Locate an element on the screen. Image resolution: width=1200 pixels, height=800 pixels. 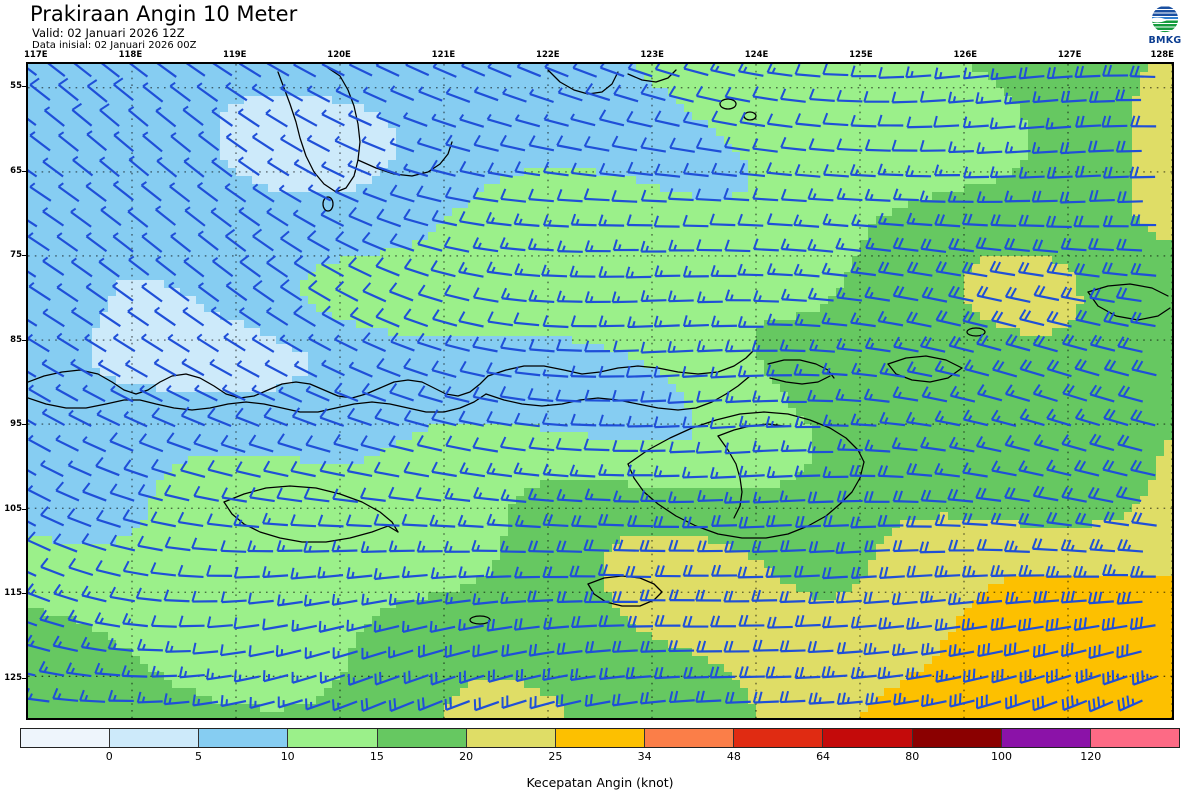
lon-tick-label: 118E is located at coordinates (130, 55).